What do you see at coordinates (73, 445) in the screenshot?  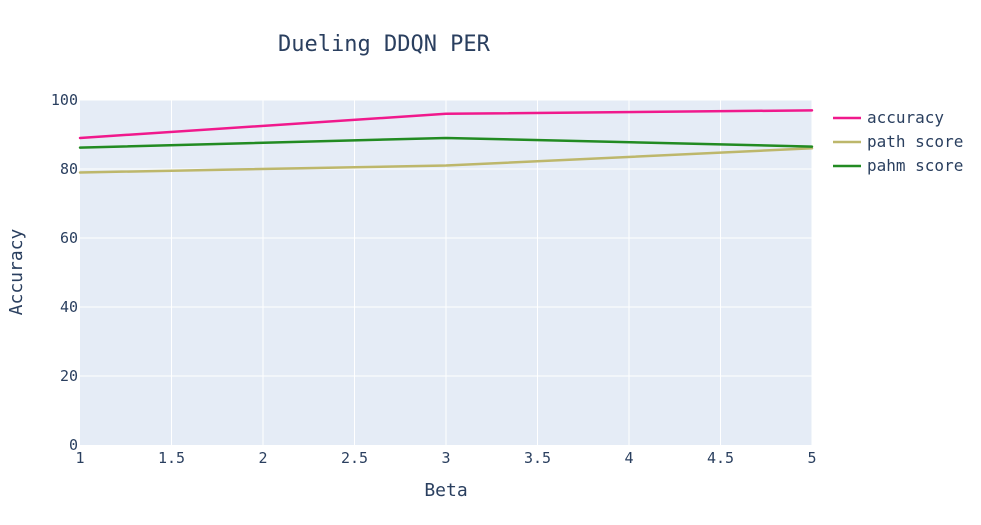 I see `y-tick-label: 0` at bounding box center [73, 445].